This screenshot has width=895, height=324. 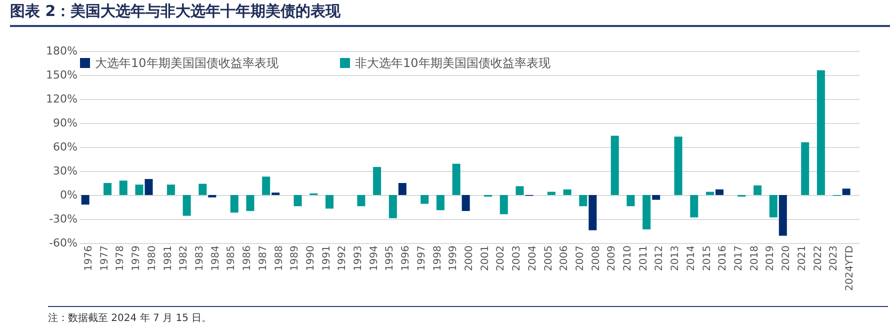 I want to click on x-tick-label: 1989, so click(x=295, y=258).